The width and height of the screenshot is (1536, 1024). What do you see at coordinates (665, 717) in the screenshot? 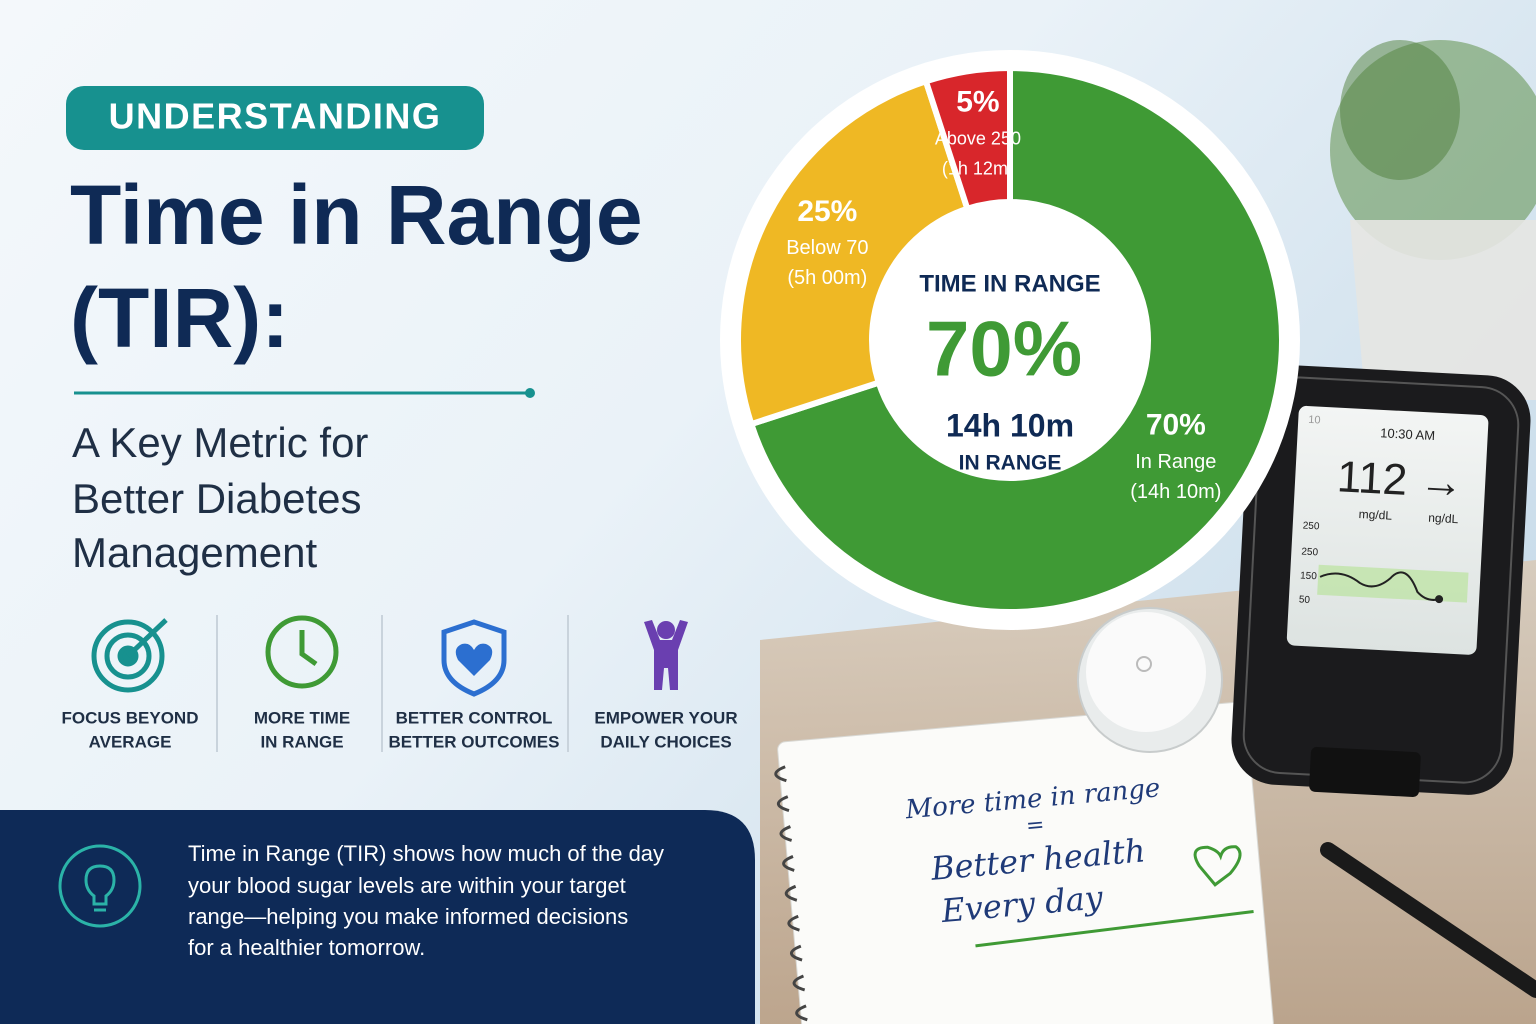
I see `feature-label: EMPOWER YOUR` at bounding box center [665, 717].